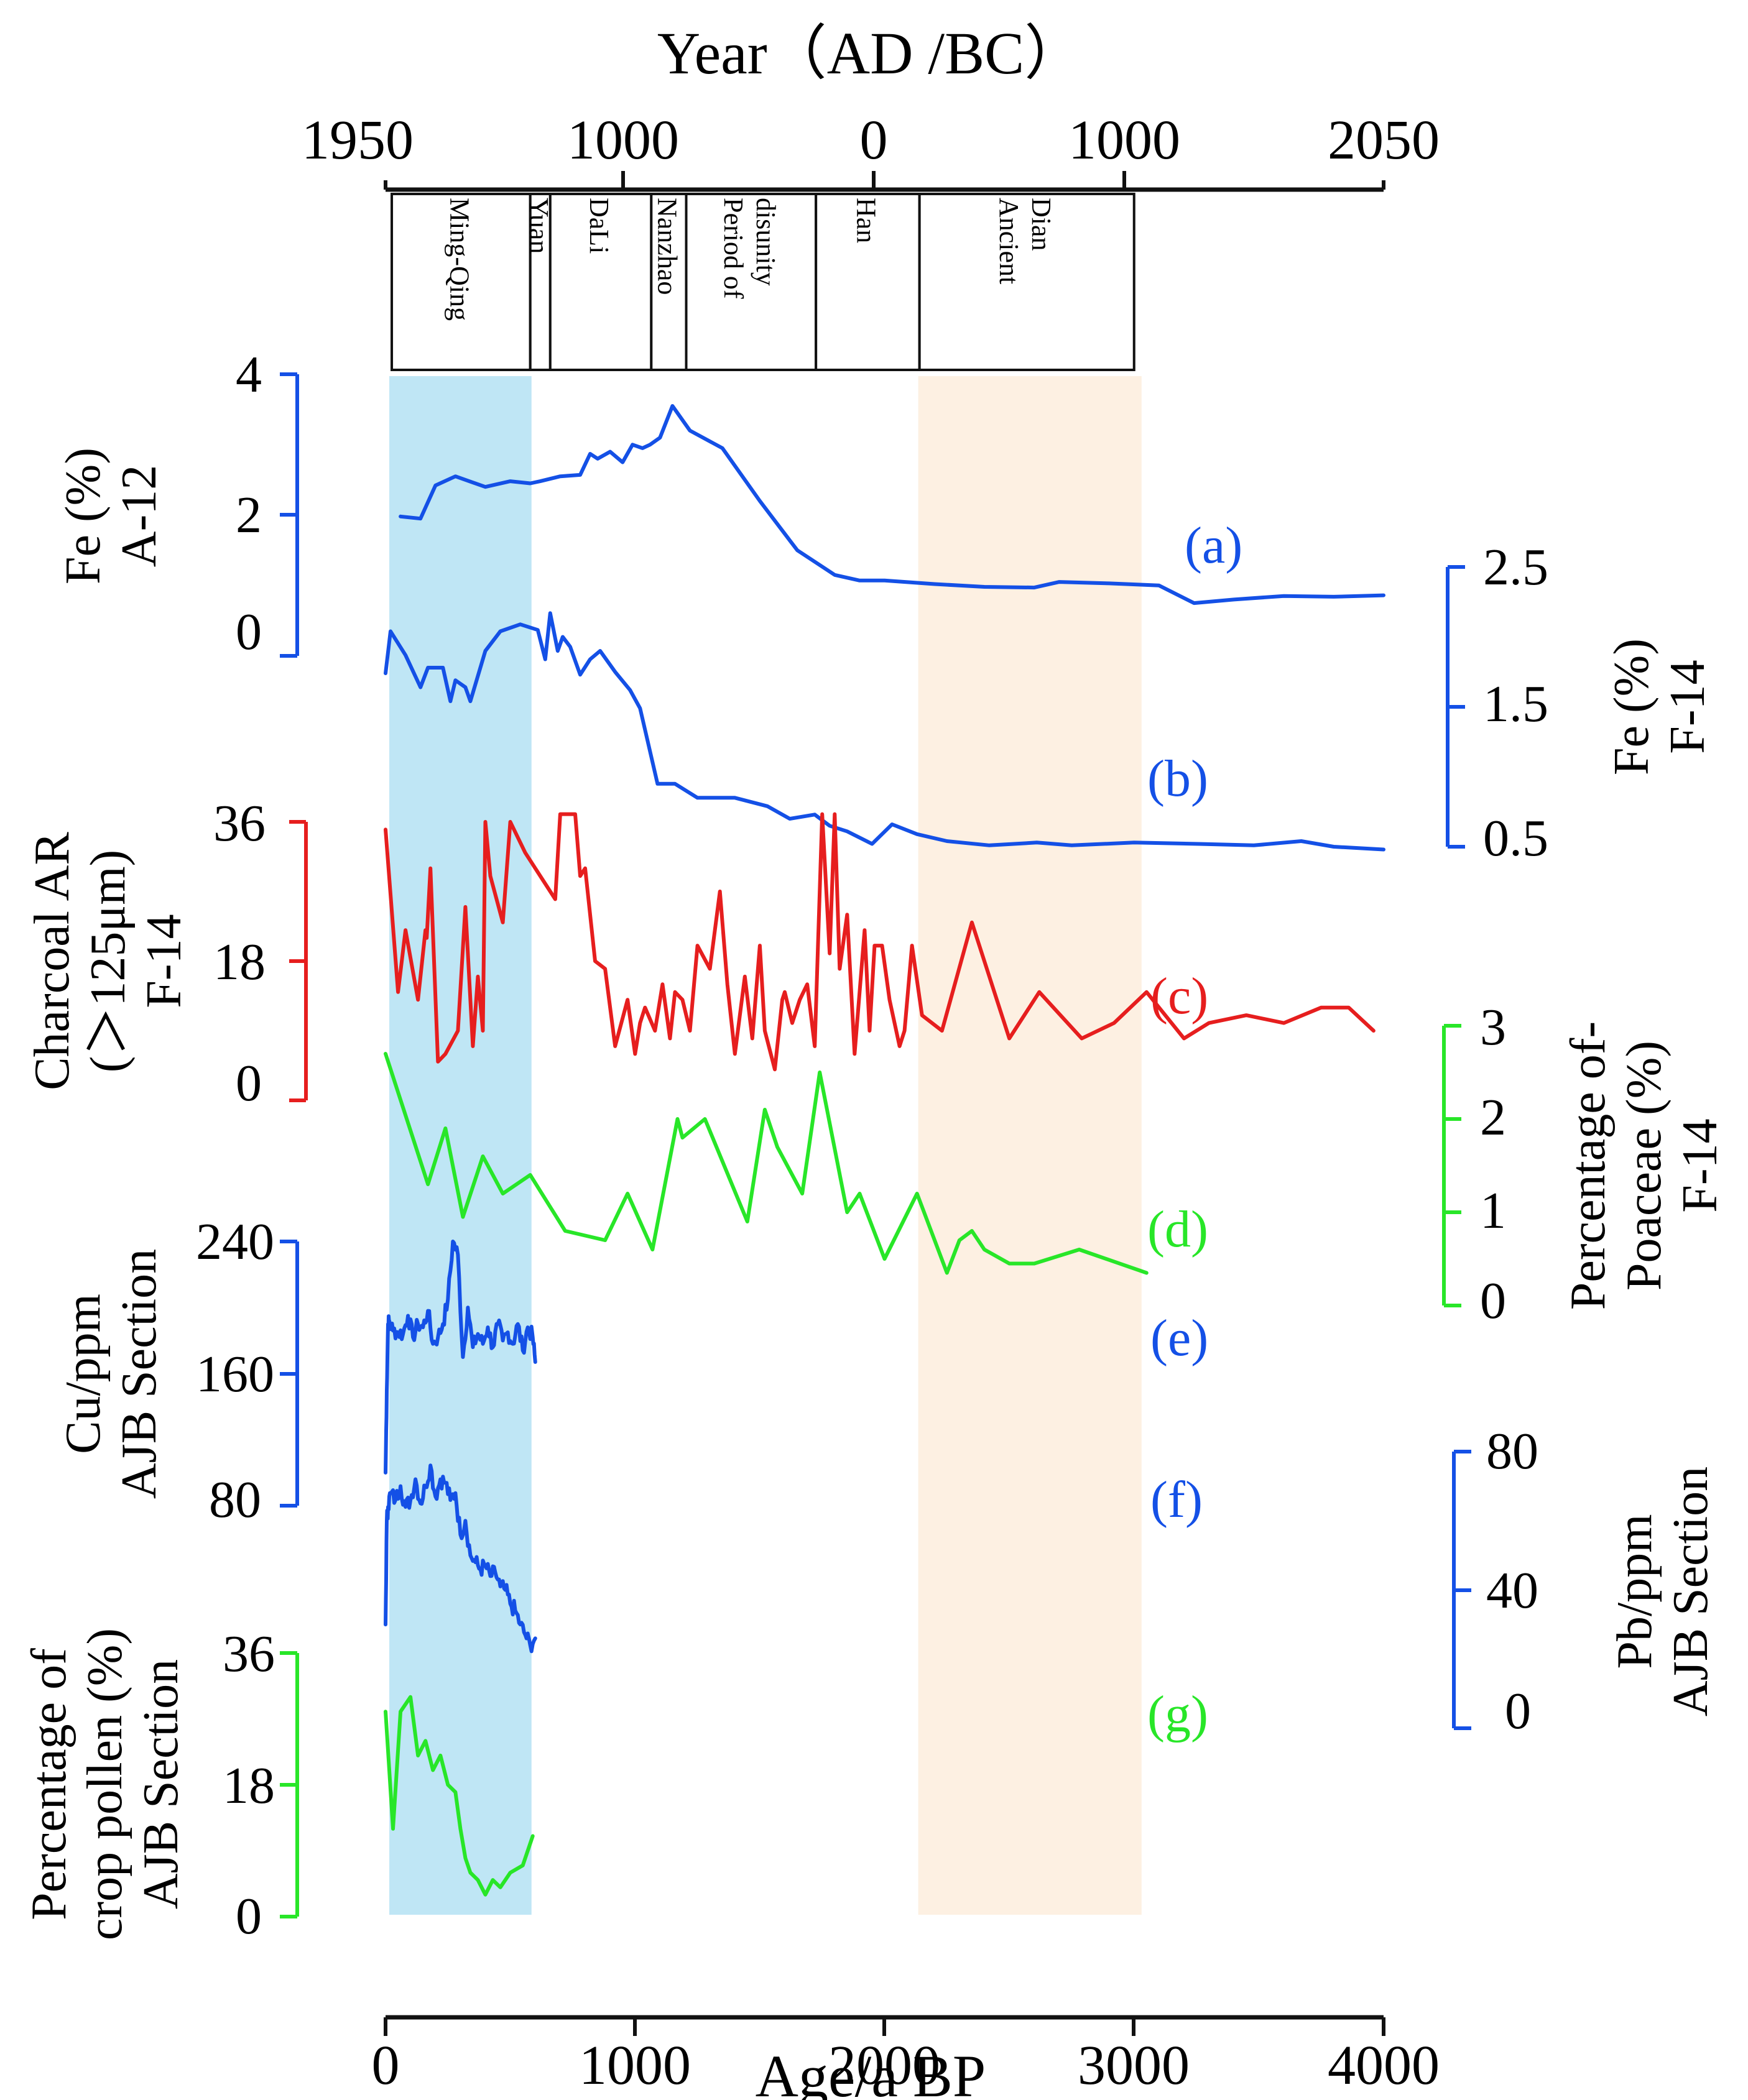 The image size is (1748, 2100). What do you see at coordinates (1176, 1500) in the screenshot?
I see `panel-label-f: (f)` at bounding box center [1176, 1500].